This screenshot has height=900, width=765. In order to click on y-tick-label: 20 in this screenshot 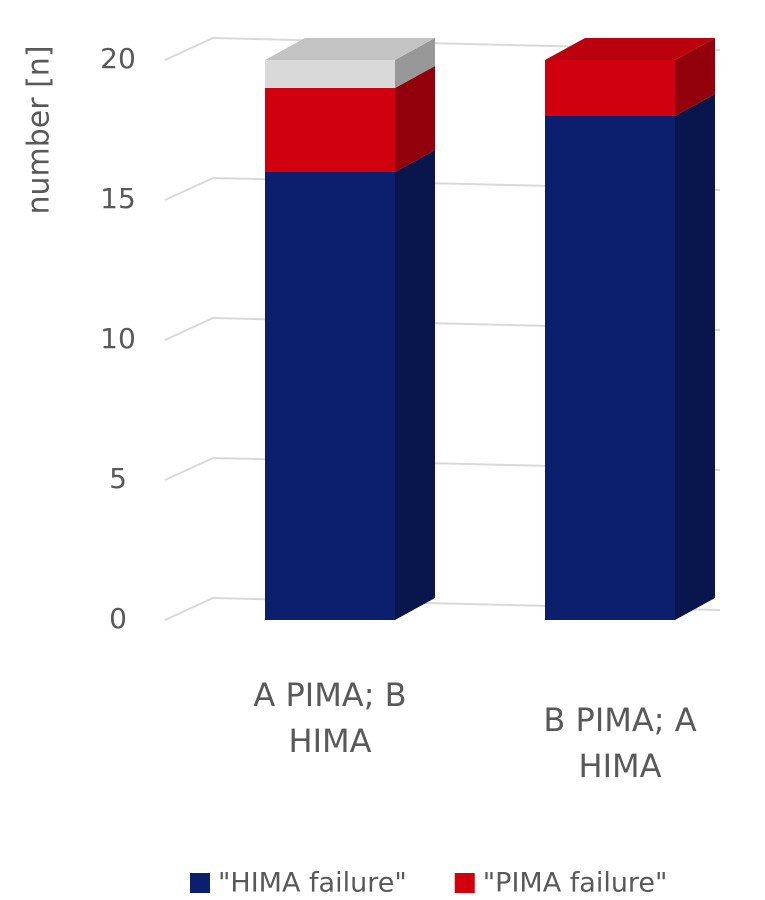, I will do `click(118, 58)`.